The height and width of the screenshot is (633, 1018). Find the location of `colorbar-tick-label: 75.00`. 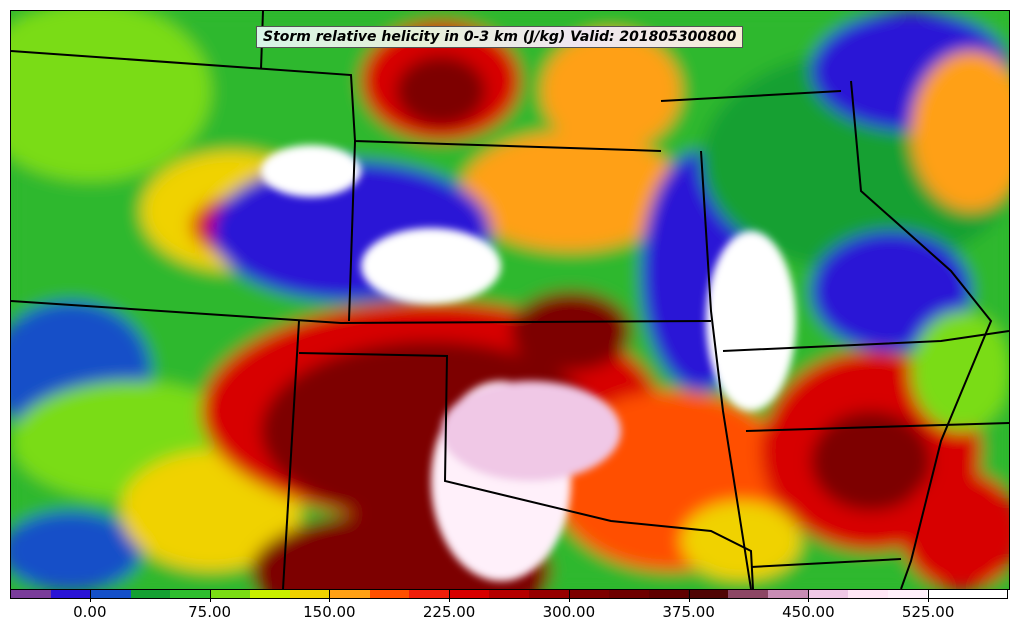

colorbar-tick-label: 75.00 is located at coordinates (210, 612).